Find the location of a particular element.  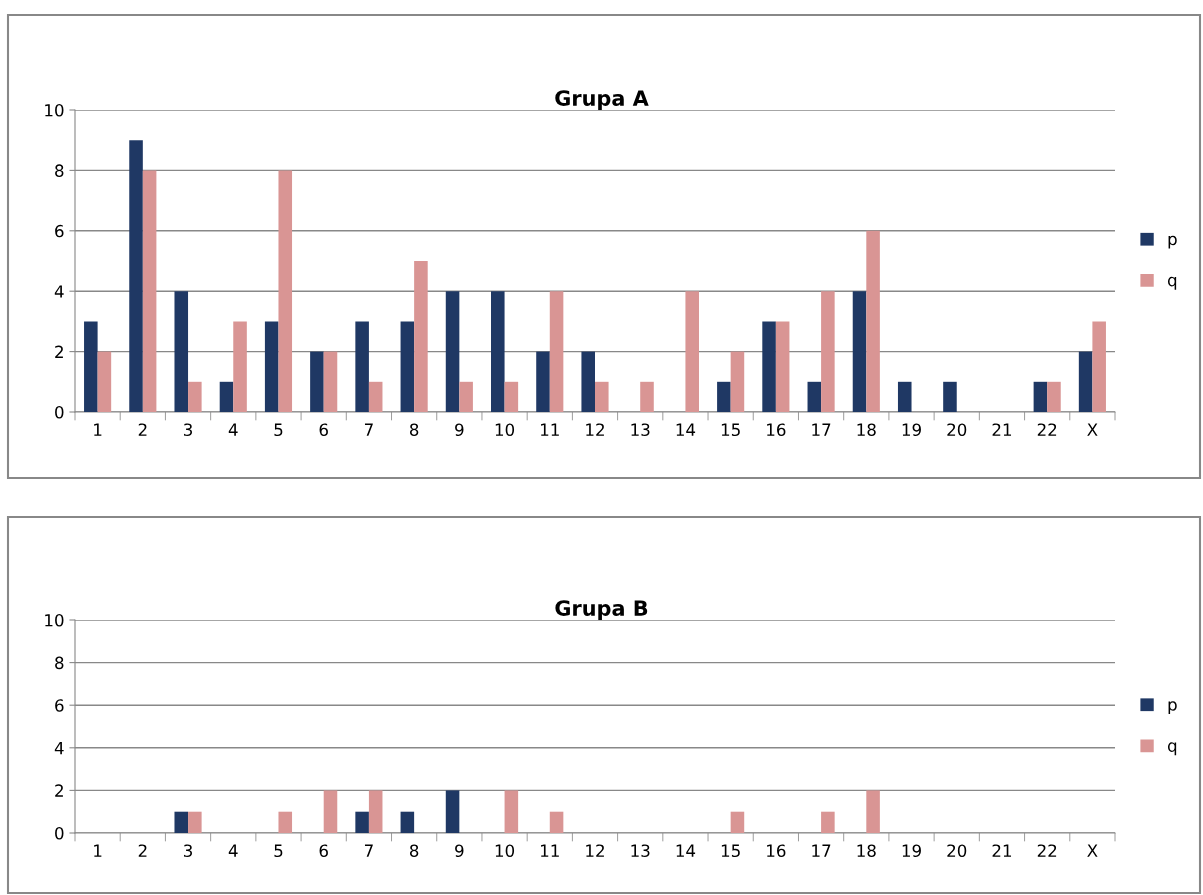

x-tick-label: 4 is located at coordinates (233, 850).